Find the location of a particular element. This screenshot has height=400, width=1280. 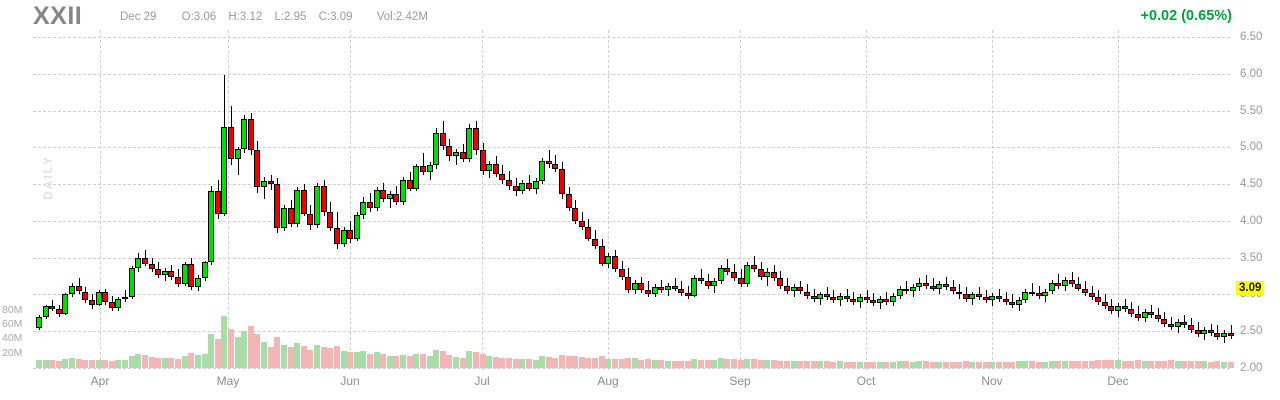

month-tick-label: Sep is located at coordinates (740, 381).